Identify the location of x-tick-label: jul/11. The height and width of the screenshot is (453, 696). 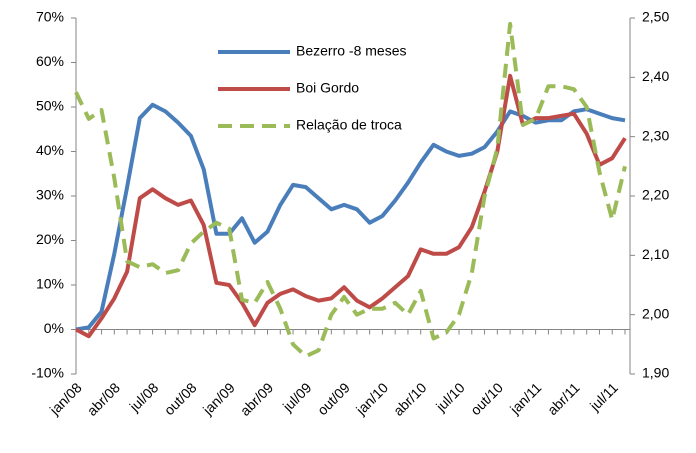
(603, 396).